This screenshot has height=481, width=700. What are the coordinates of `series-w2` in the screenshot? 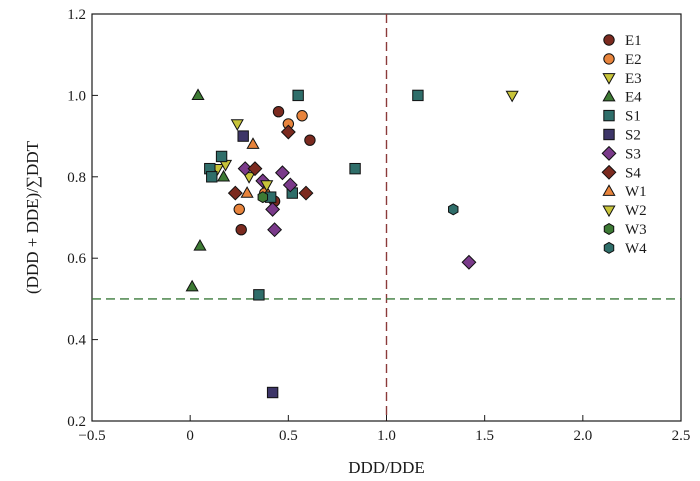 It's located at (374, 141).